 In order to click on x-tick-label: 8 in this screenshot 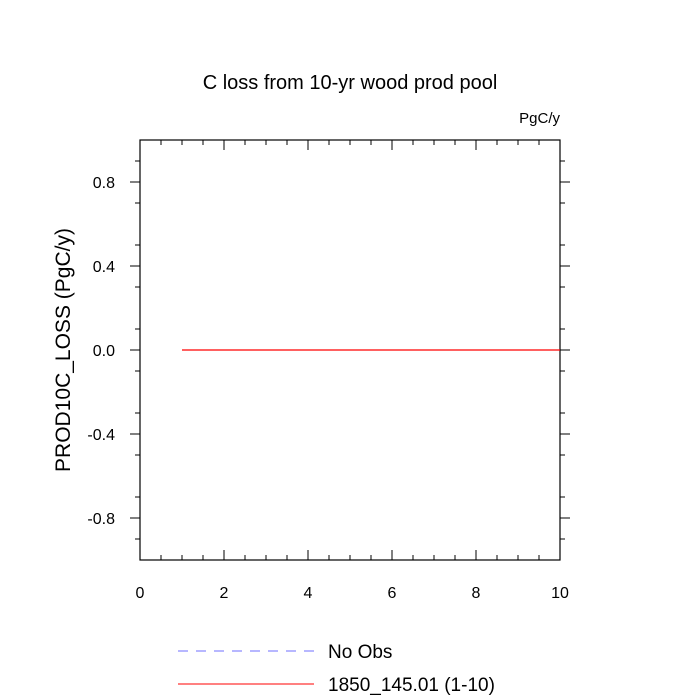, I will do `click(476, 593)`.